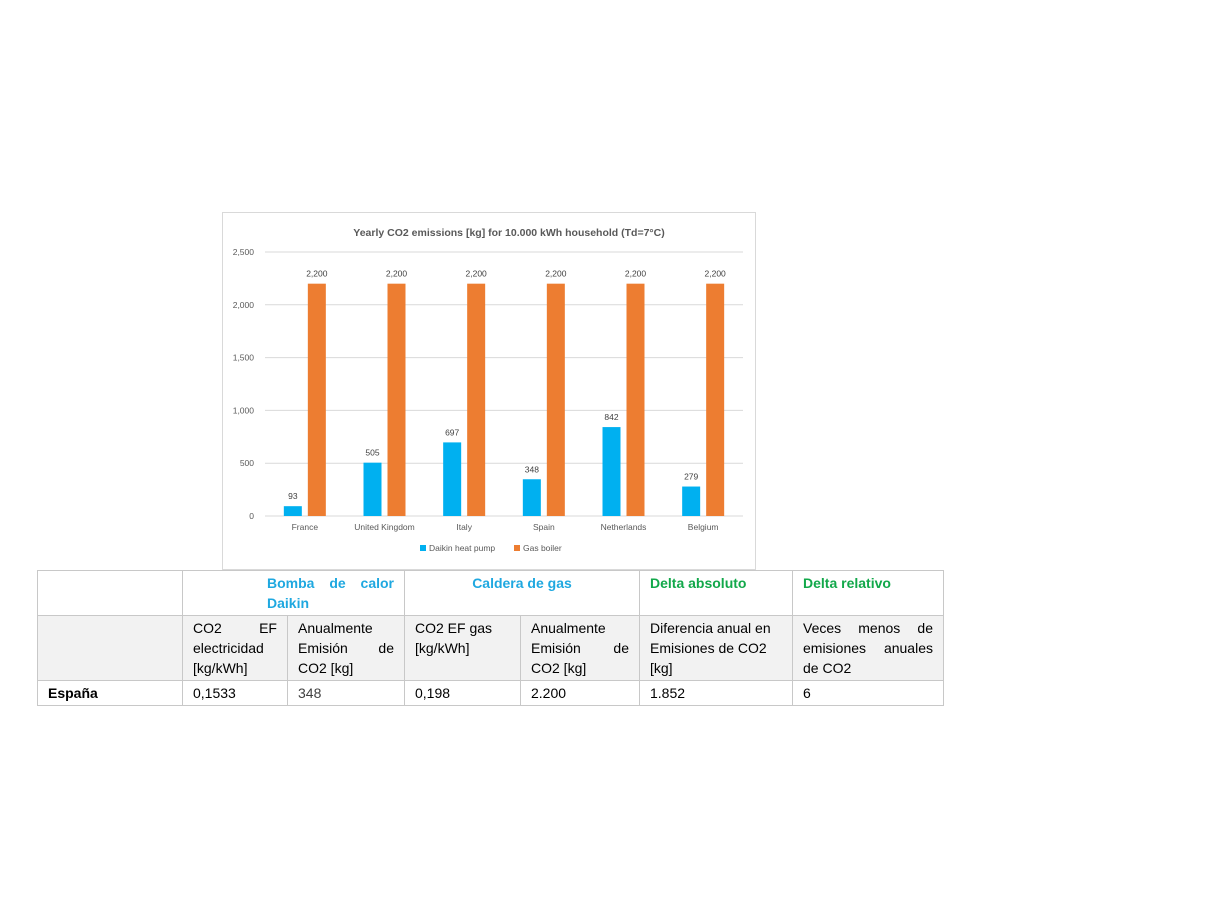 The image size is (1232, 900). What do you see at coordinates (580, 693) in the screenshot?
I see `gas-emission-cell: 2.200` at bounding box center [580, 693].